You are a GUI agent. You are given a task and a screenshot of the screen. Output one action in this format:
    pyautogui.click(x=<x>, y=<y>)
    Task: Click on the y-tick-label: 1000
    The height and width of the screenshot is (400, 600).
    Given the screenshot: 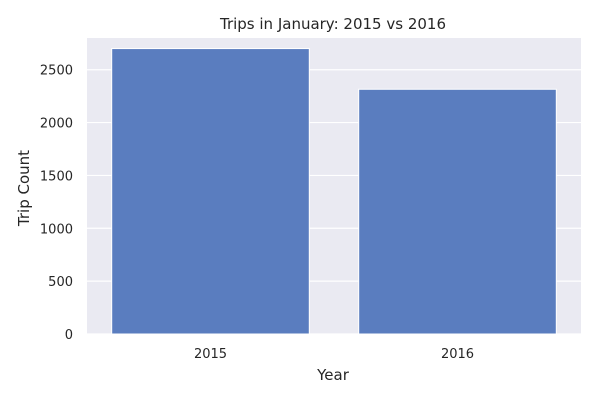 What is the action you would take?
    pyautogui.click(x=56, y=229)
    